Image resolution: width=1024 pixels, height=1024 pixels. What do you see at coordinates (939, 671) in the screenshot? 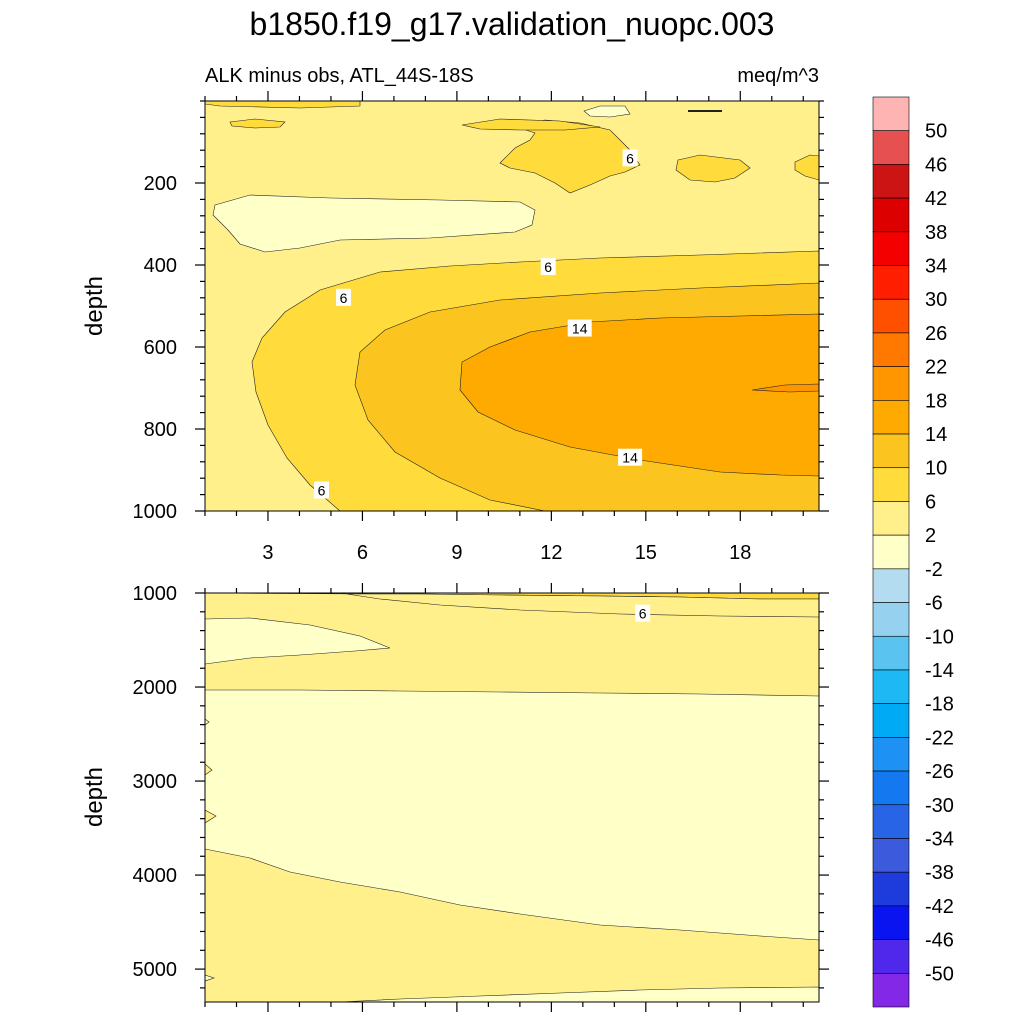
I see `colorbar-label: -14` at bounding box center [939, 671].